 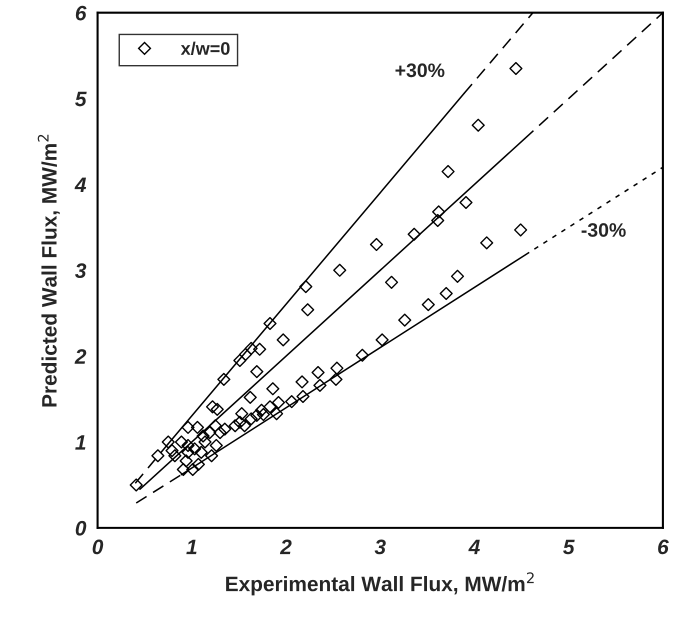 I want to click on y-tick-label: 2, so click(x=80, y=356).